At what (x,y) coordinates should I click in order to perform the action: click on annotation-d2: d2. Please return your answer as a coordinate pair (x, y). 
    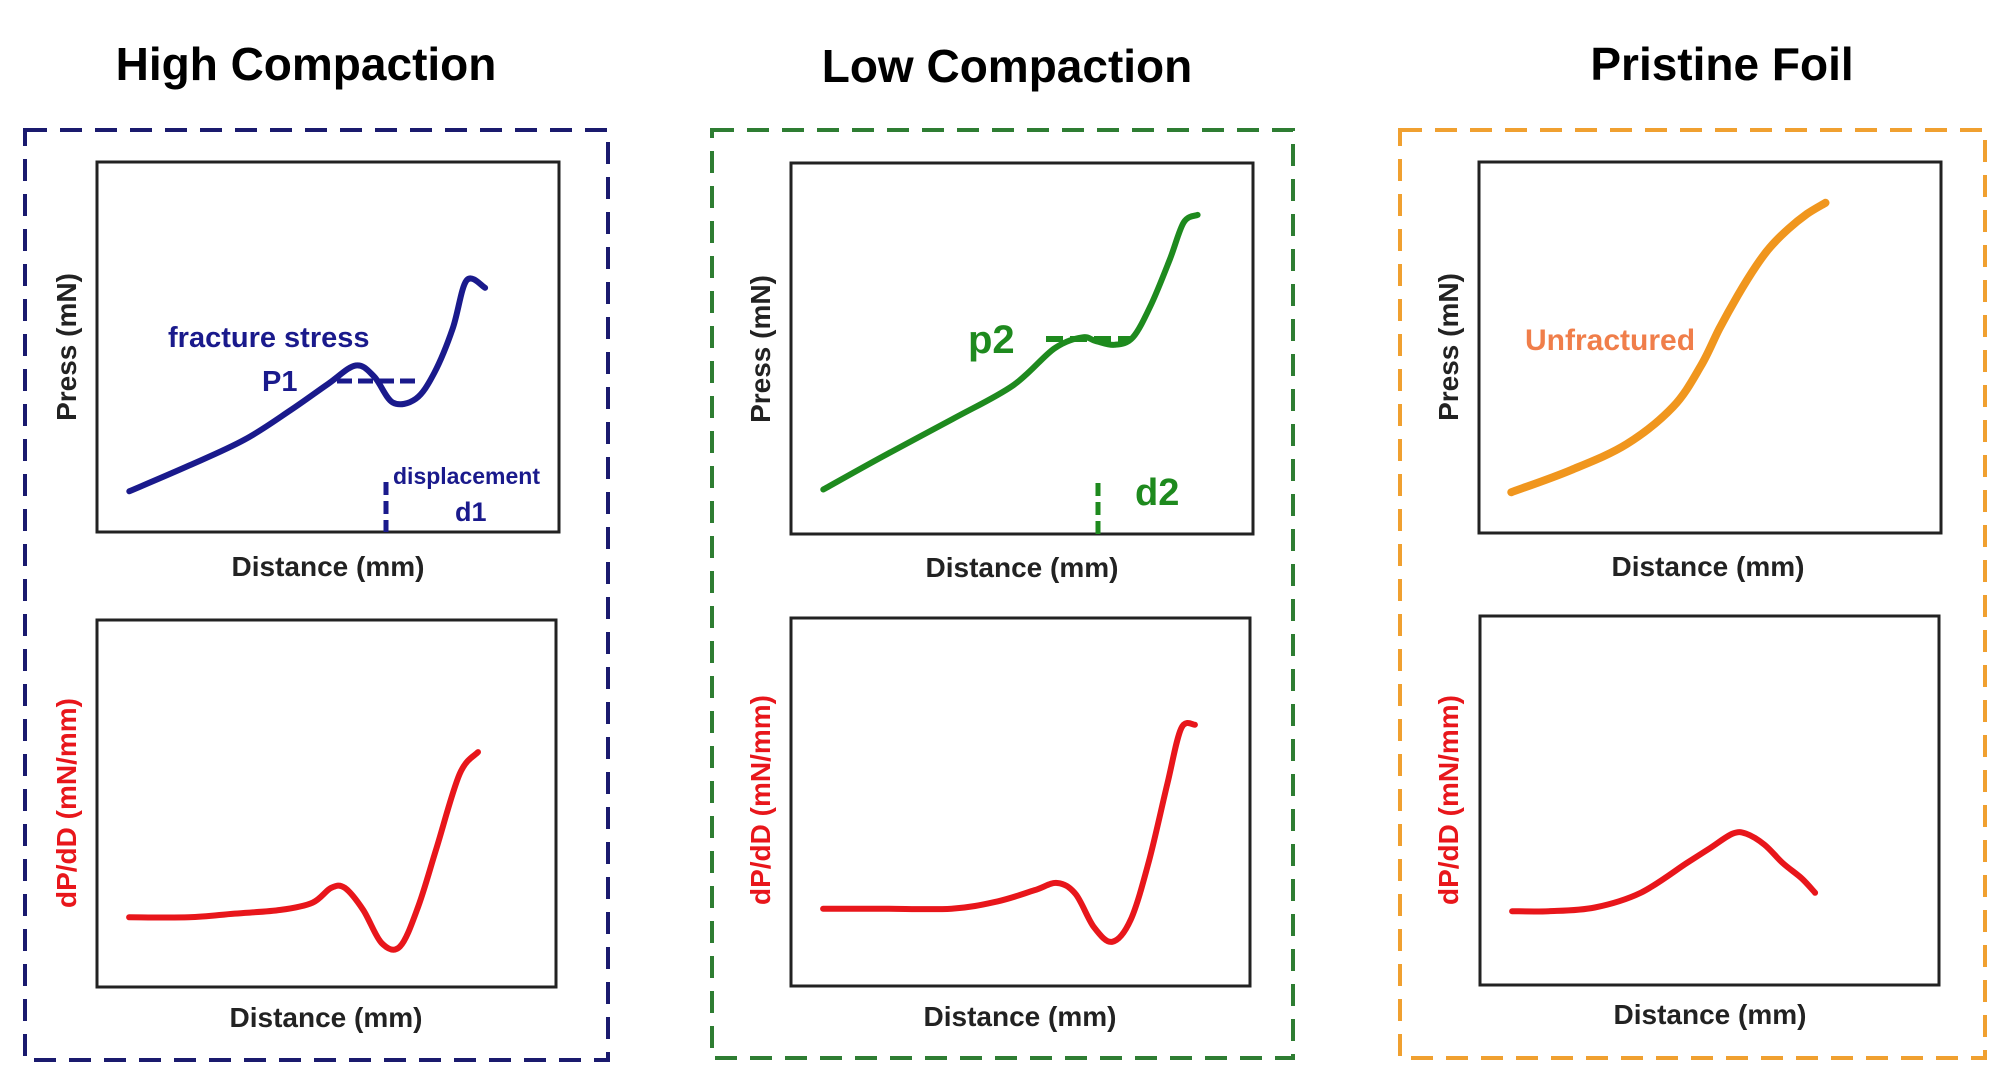
    Looking at the image, I should click on (1157, 493).